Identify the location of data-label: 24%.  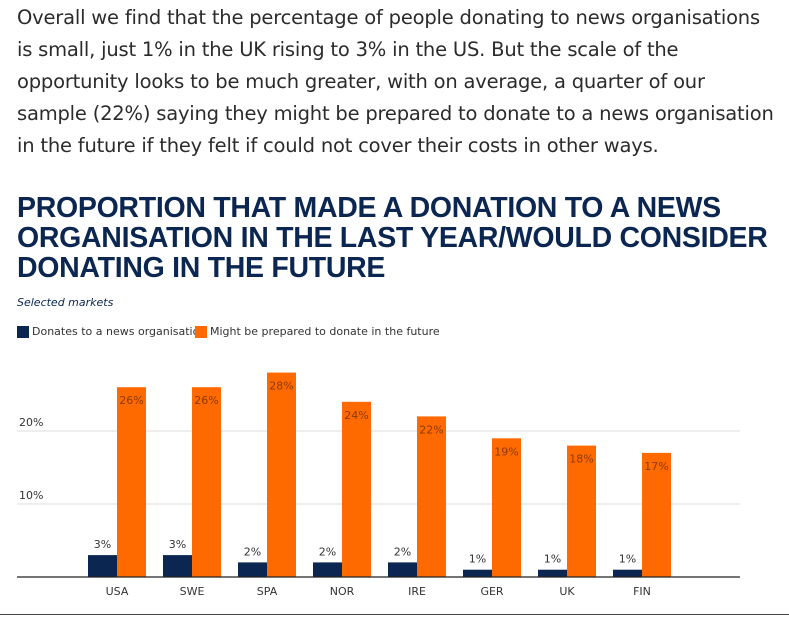
(356, 415).